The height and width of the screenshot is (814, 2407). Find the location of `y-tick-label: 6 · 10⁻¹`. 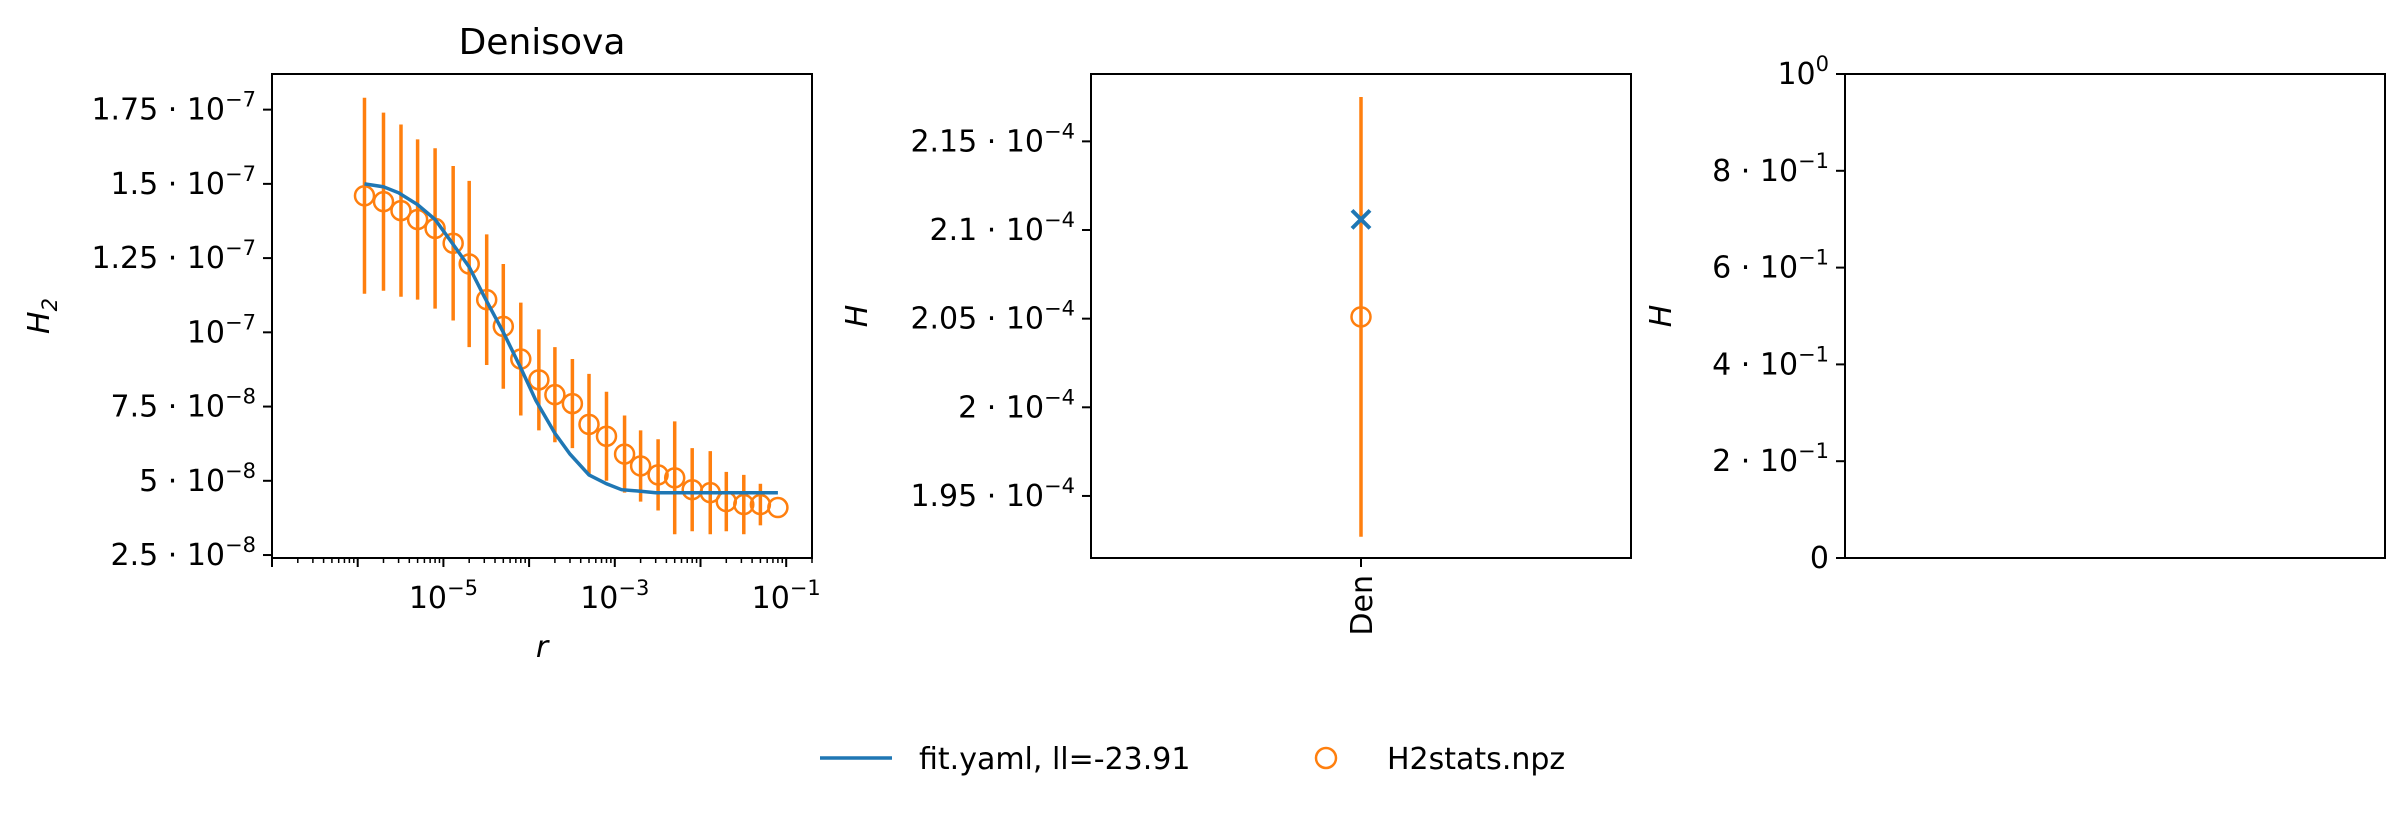

y-tick-label: 6 · 10⁻¹ is located at coordinates (1770, 266).